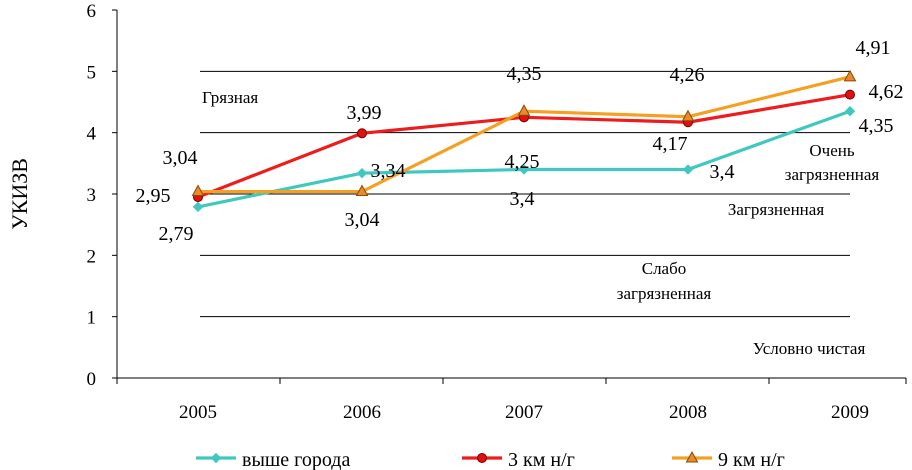 This screenshot has height=470, width=912. What do you see at coordinates (670, 144) in the screenshot?
I see `data-label: 4,17` at bounding box center [670, 144].